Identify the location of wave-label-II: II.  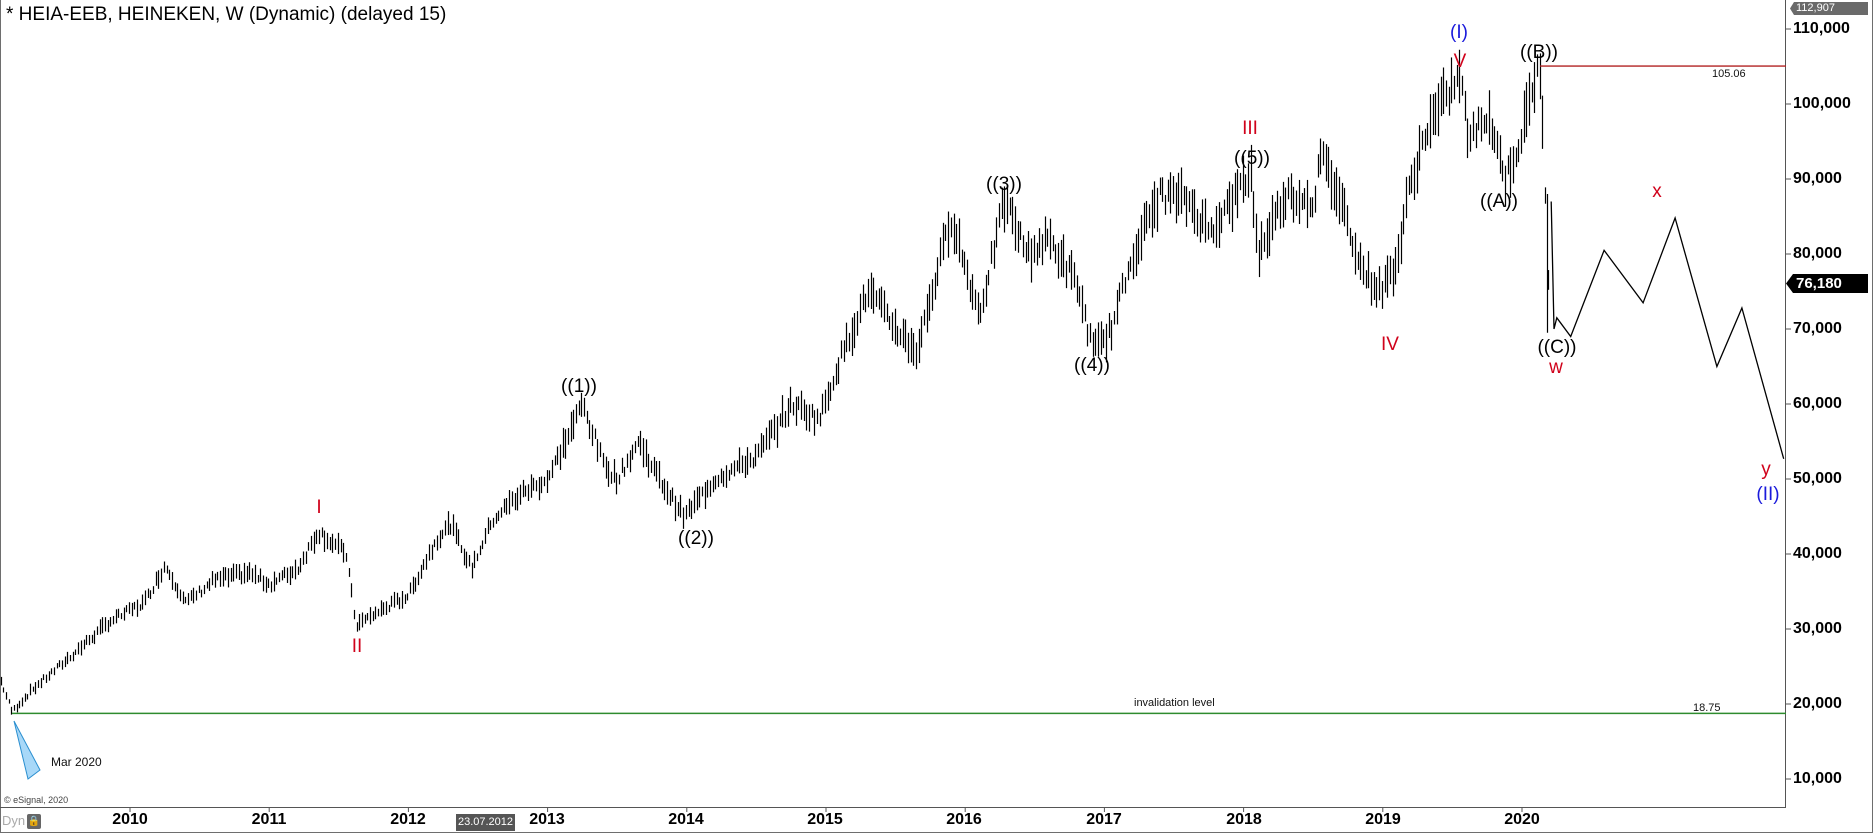
(357, 646).